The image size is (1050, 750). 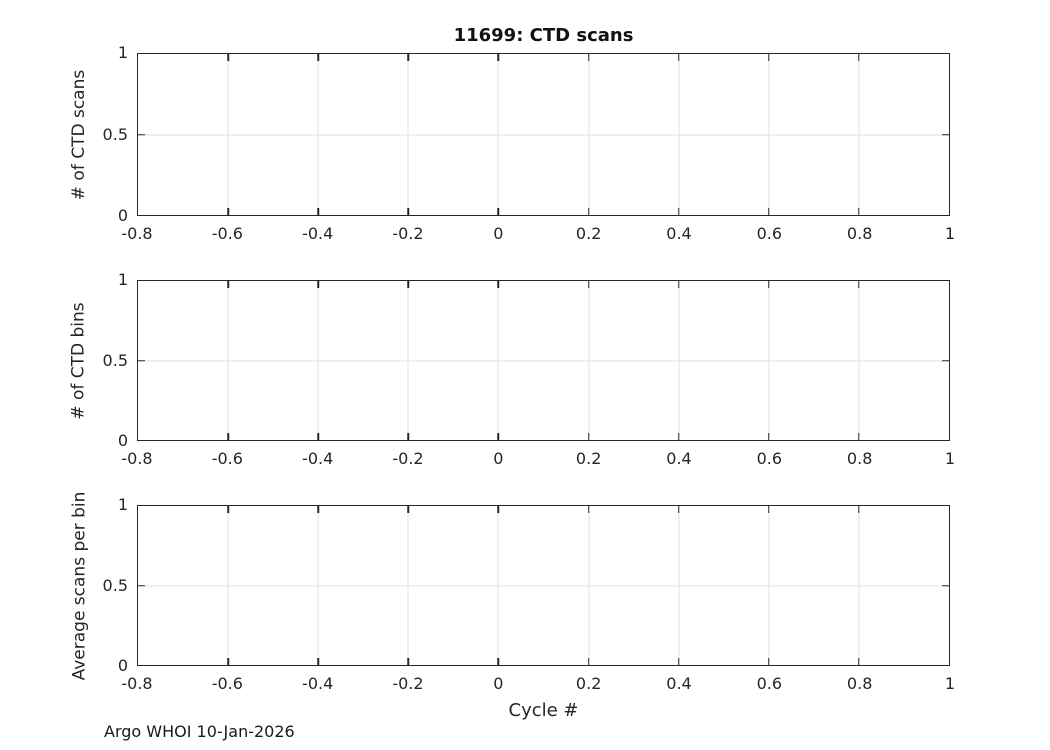 What do you see at coordinates (199, 731) in the screenshot?
I see `footer-annotation: Argo WHOI 10-Jan-2026` at bounding box center [199, 731].